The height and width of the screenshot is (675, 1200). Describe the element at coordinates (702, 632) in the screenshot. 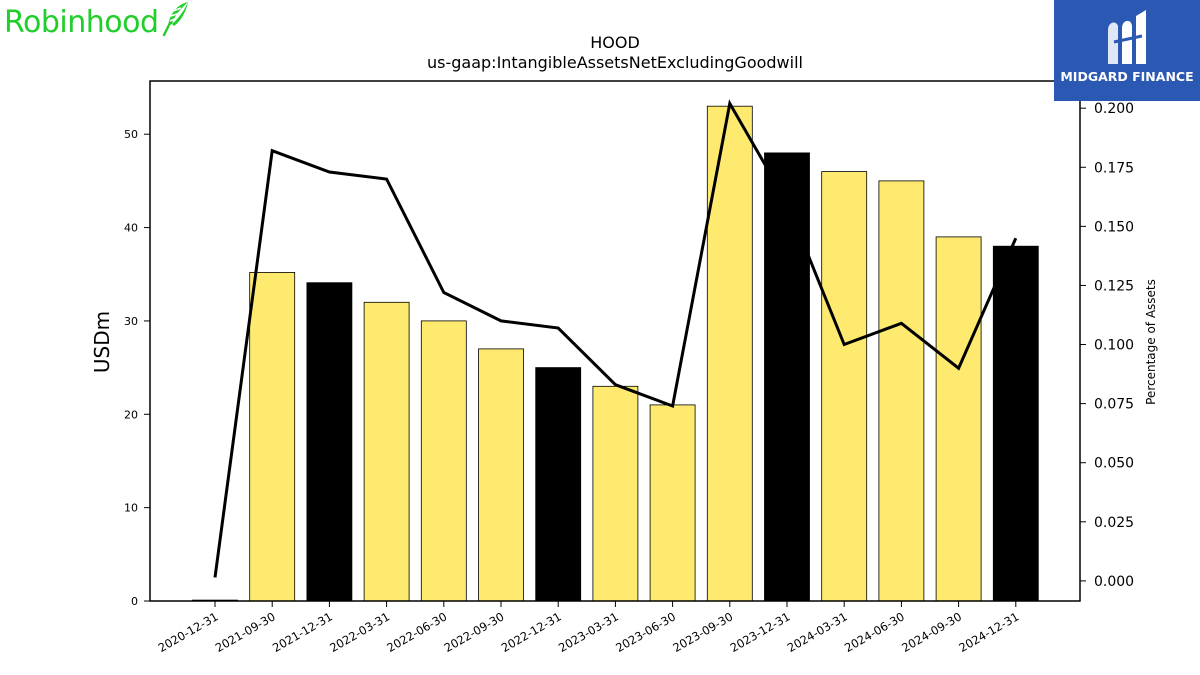

I see `x-tick-label: 2023-09-30` at that location.